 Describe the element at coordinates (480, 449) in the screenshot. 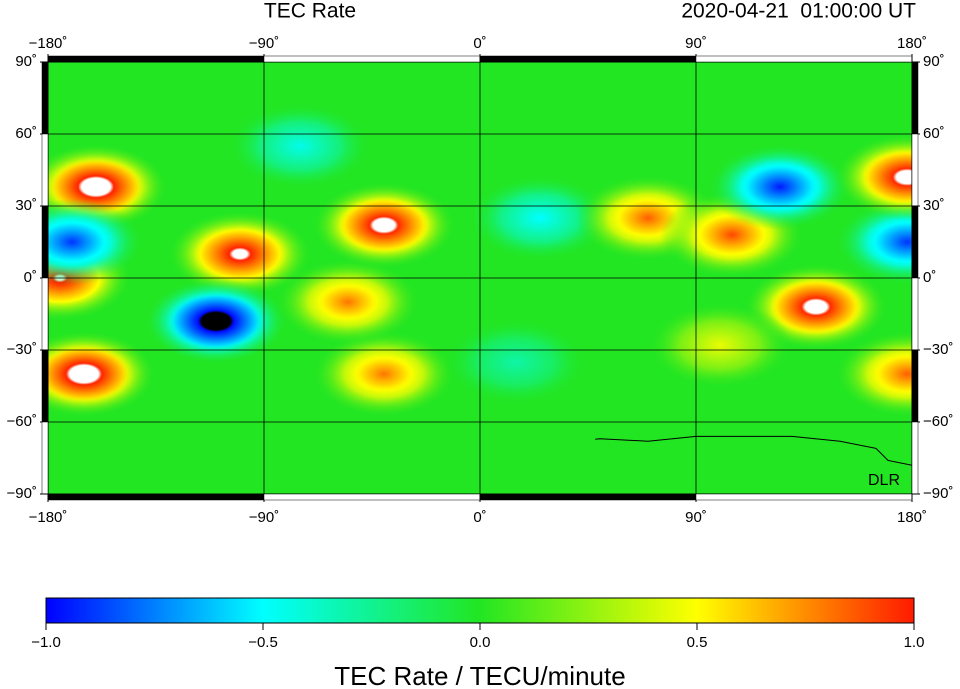

I see `antarctica` at that location.